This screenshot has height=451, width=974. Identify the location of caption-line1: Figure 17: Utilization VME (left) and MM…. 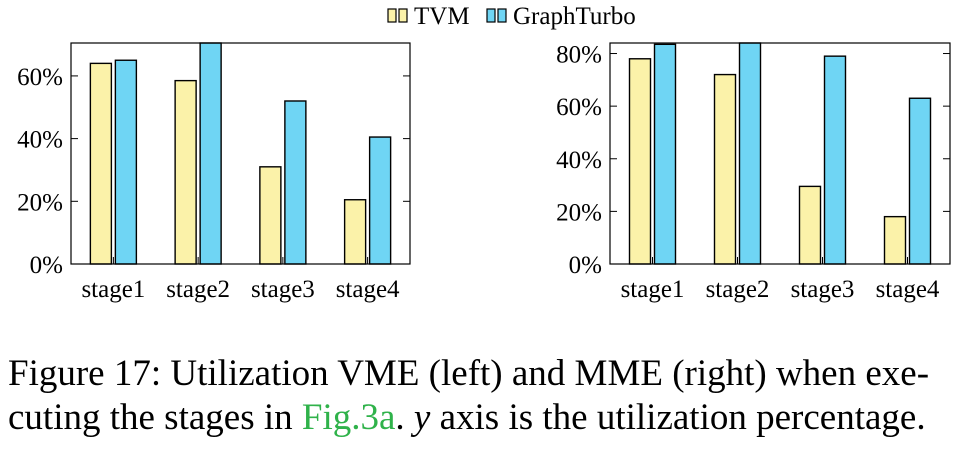
(469, 373).